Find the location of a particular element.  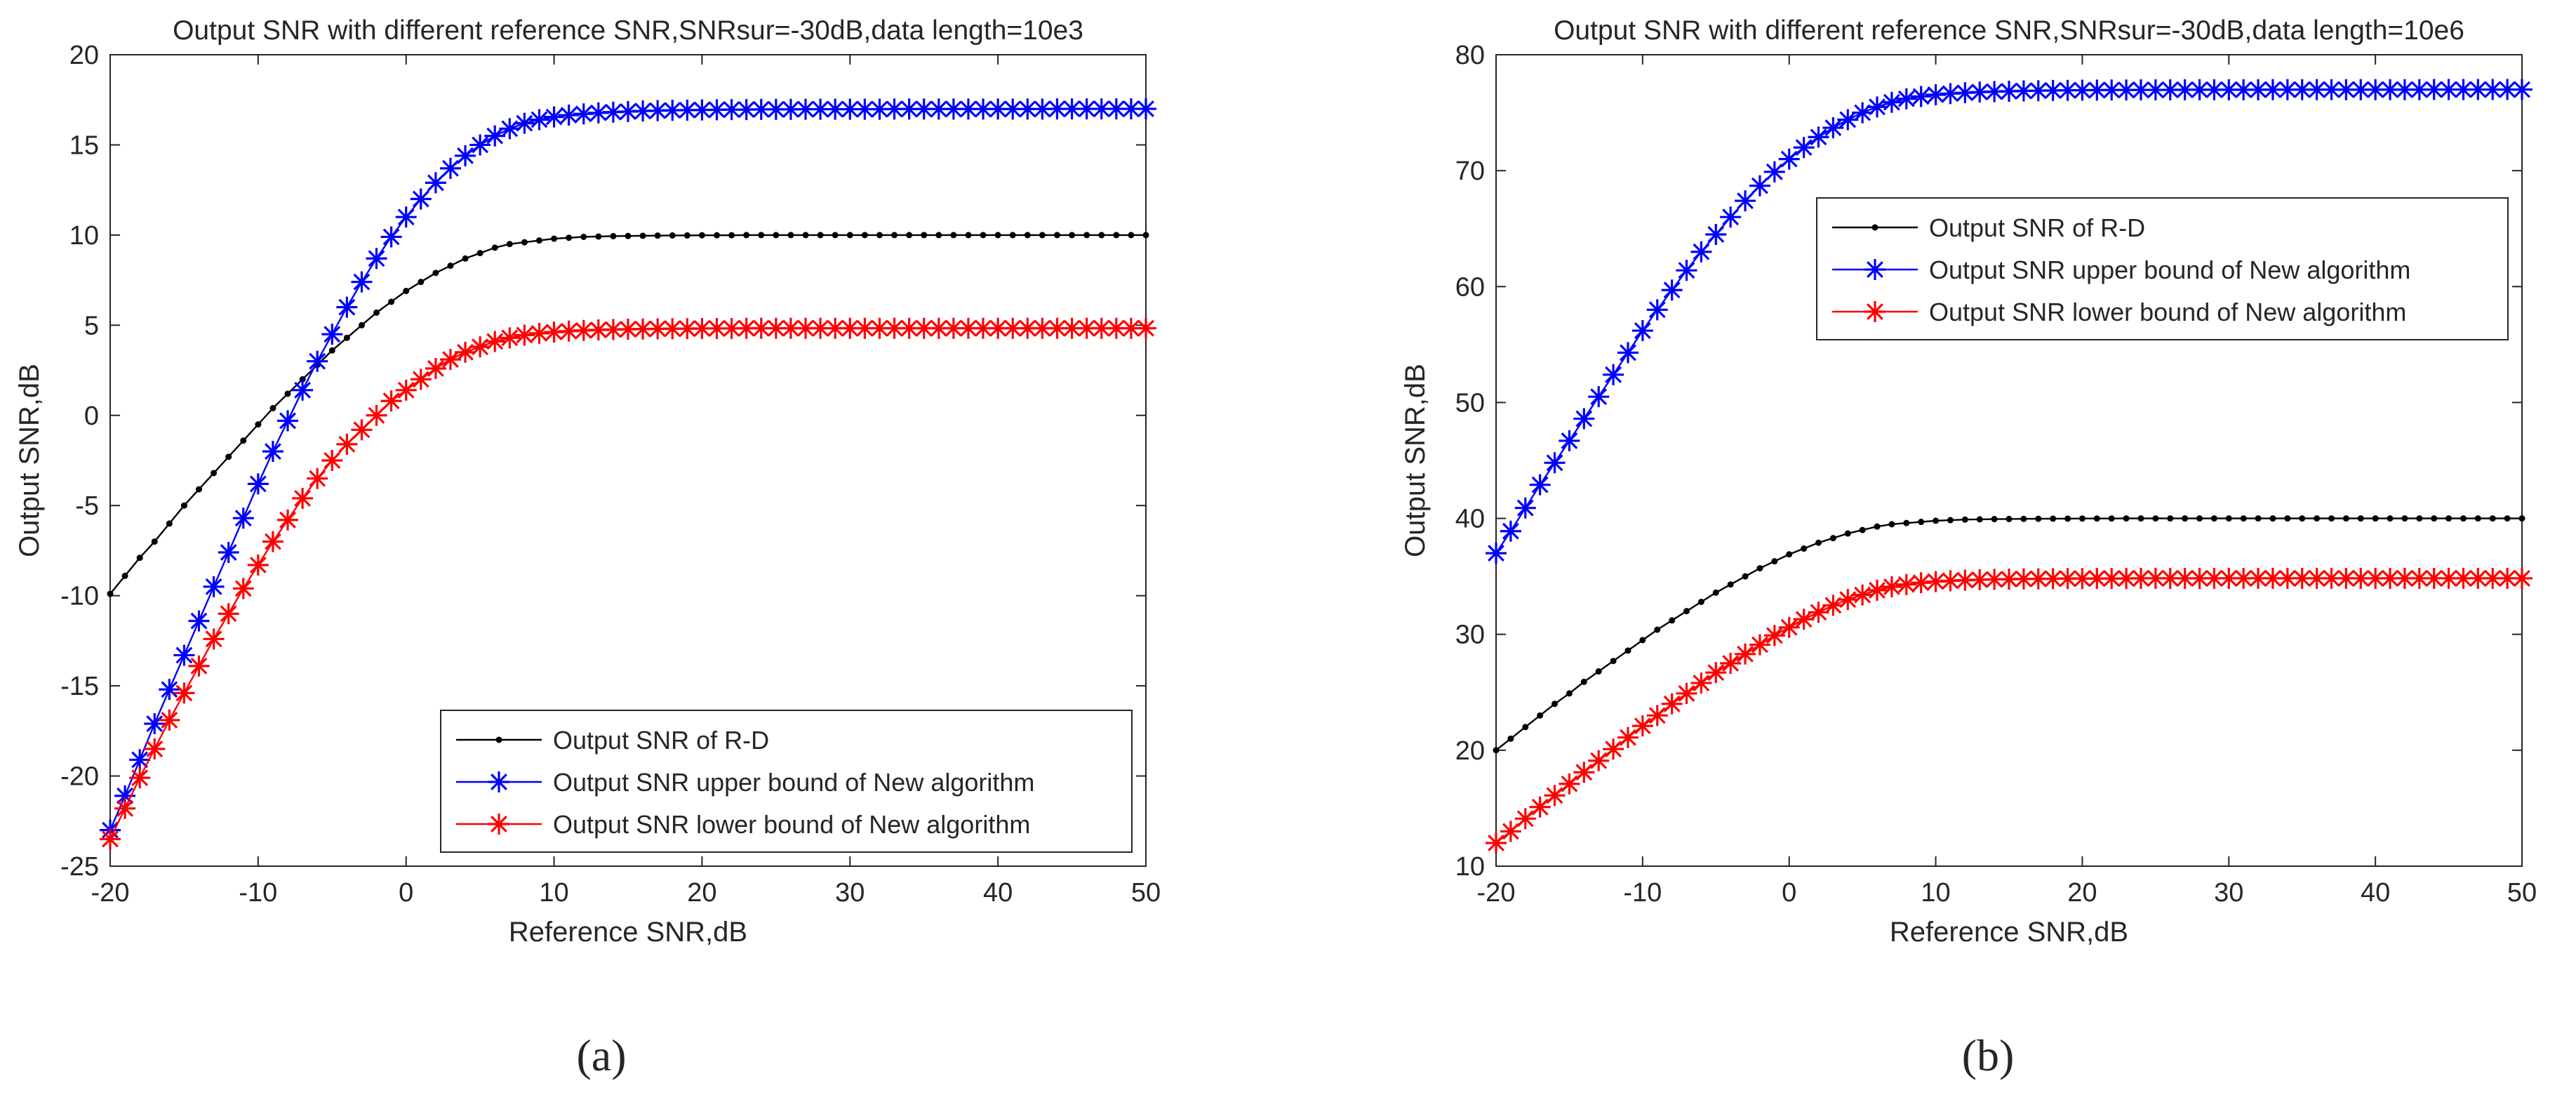

x-tick-label: 20 is located at coordinates (701, 893).